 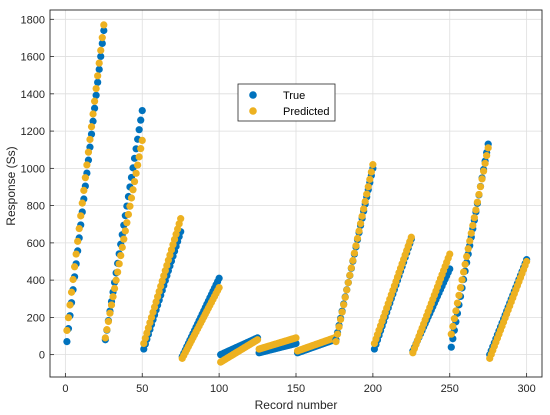 What do you see at coordinates (36, 281) in the screenshot?
I see `y-tick-label: 400` at bounding box center [36, 281].